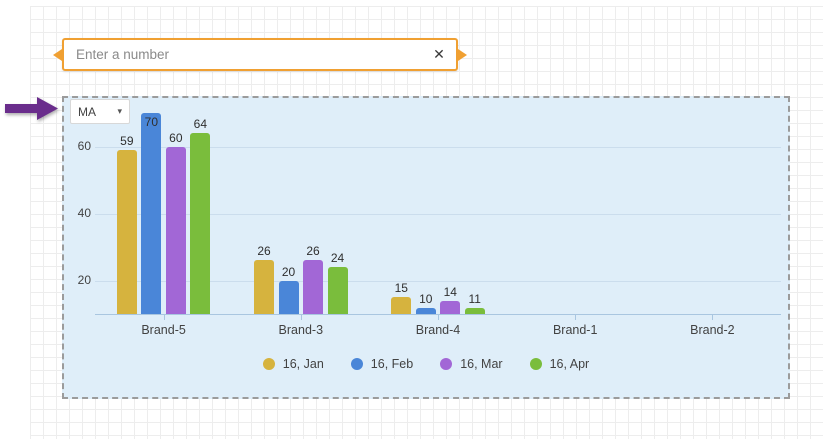  What do you see at coordinates (438, 330) in the screenshot?
I see `x-axis-category-label: Brand-4` at bounding box center [438, 330].